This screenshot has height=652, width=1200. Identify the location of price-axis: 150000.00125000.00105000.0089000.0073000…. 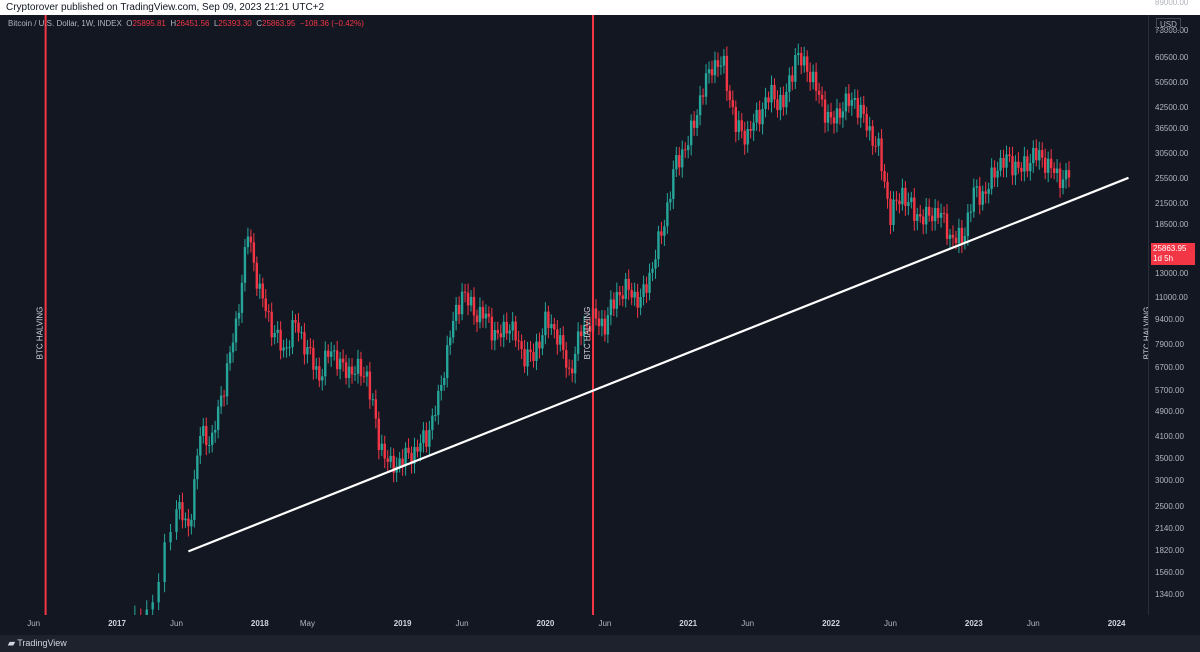
(1174, 307).